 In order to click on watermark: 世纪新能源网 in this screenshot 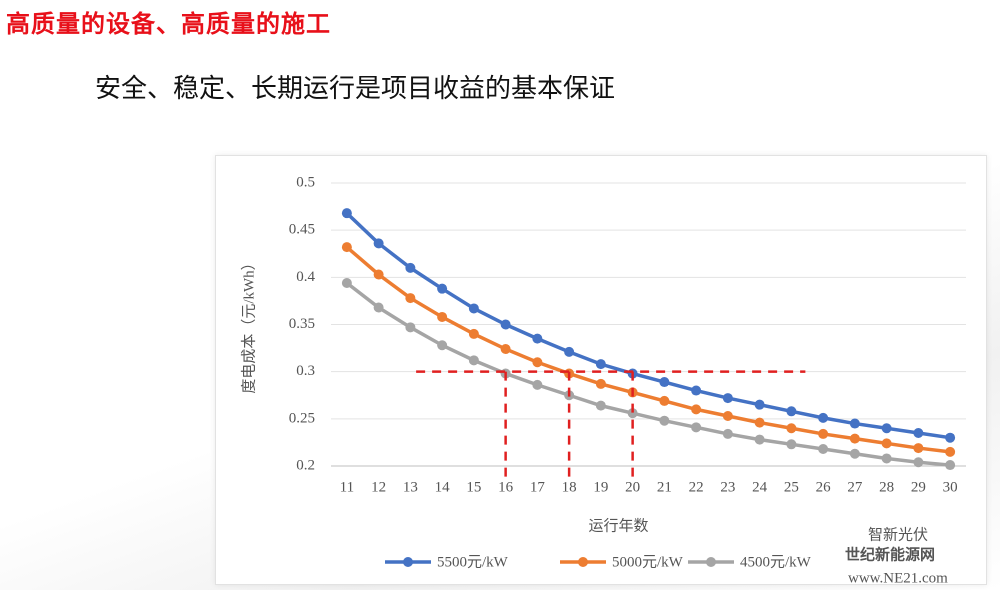, I will do `click(890, 554)`.